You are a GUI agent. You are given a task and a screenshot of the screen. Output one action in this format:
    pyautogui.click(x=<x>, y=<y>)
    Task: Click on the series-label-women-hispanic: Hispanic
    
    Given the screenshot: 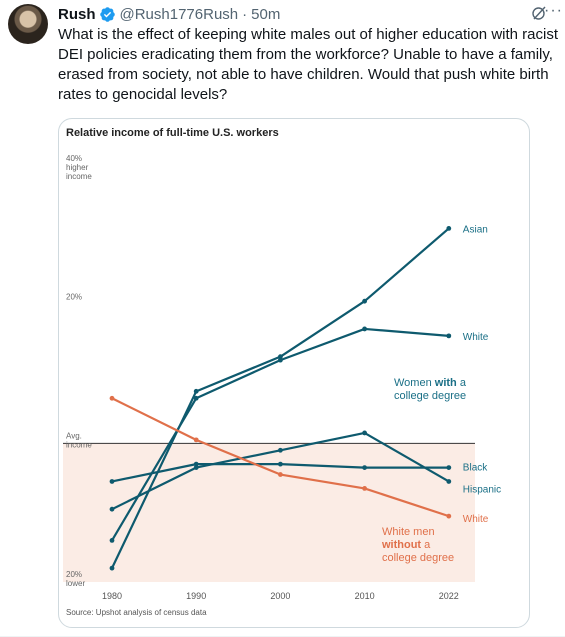 What is the action you would take?
    pyautogui.click(x=482, y=489)
    